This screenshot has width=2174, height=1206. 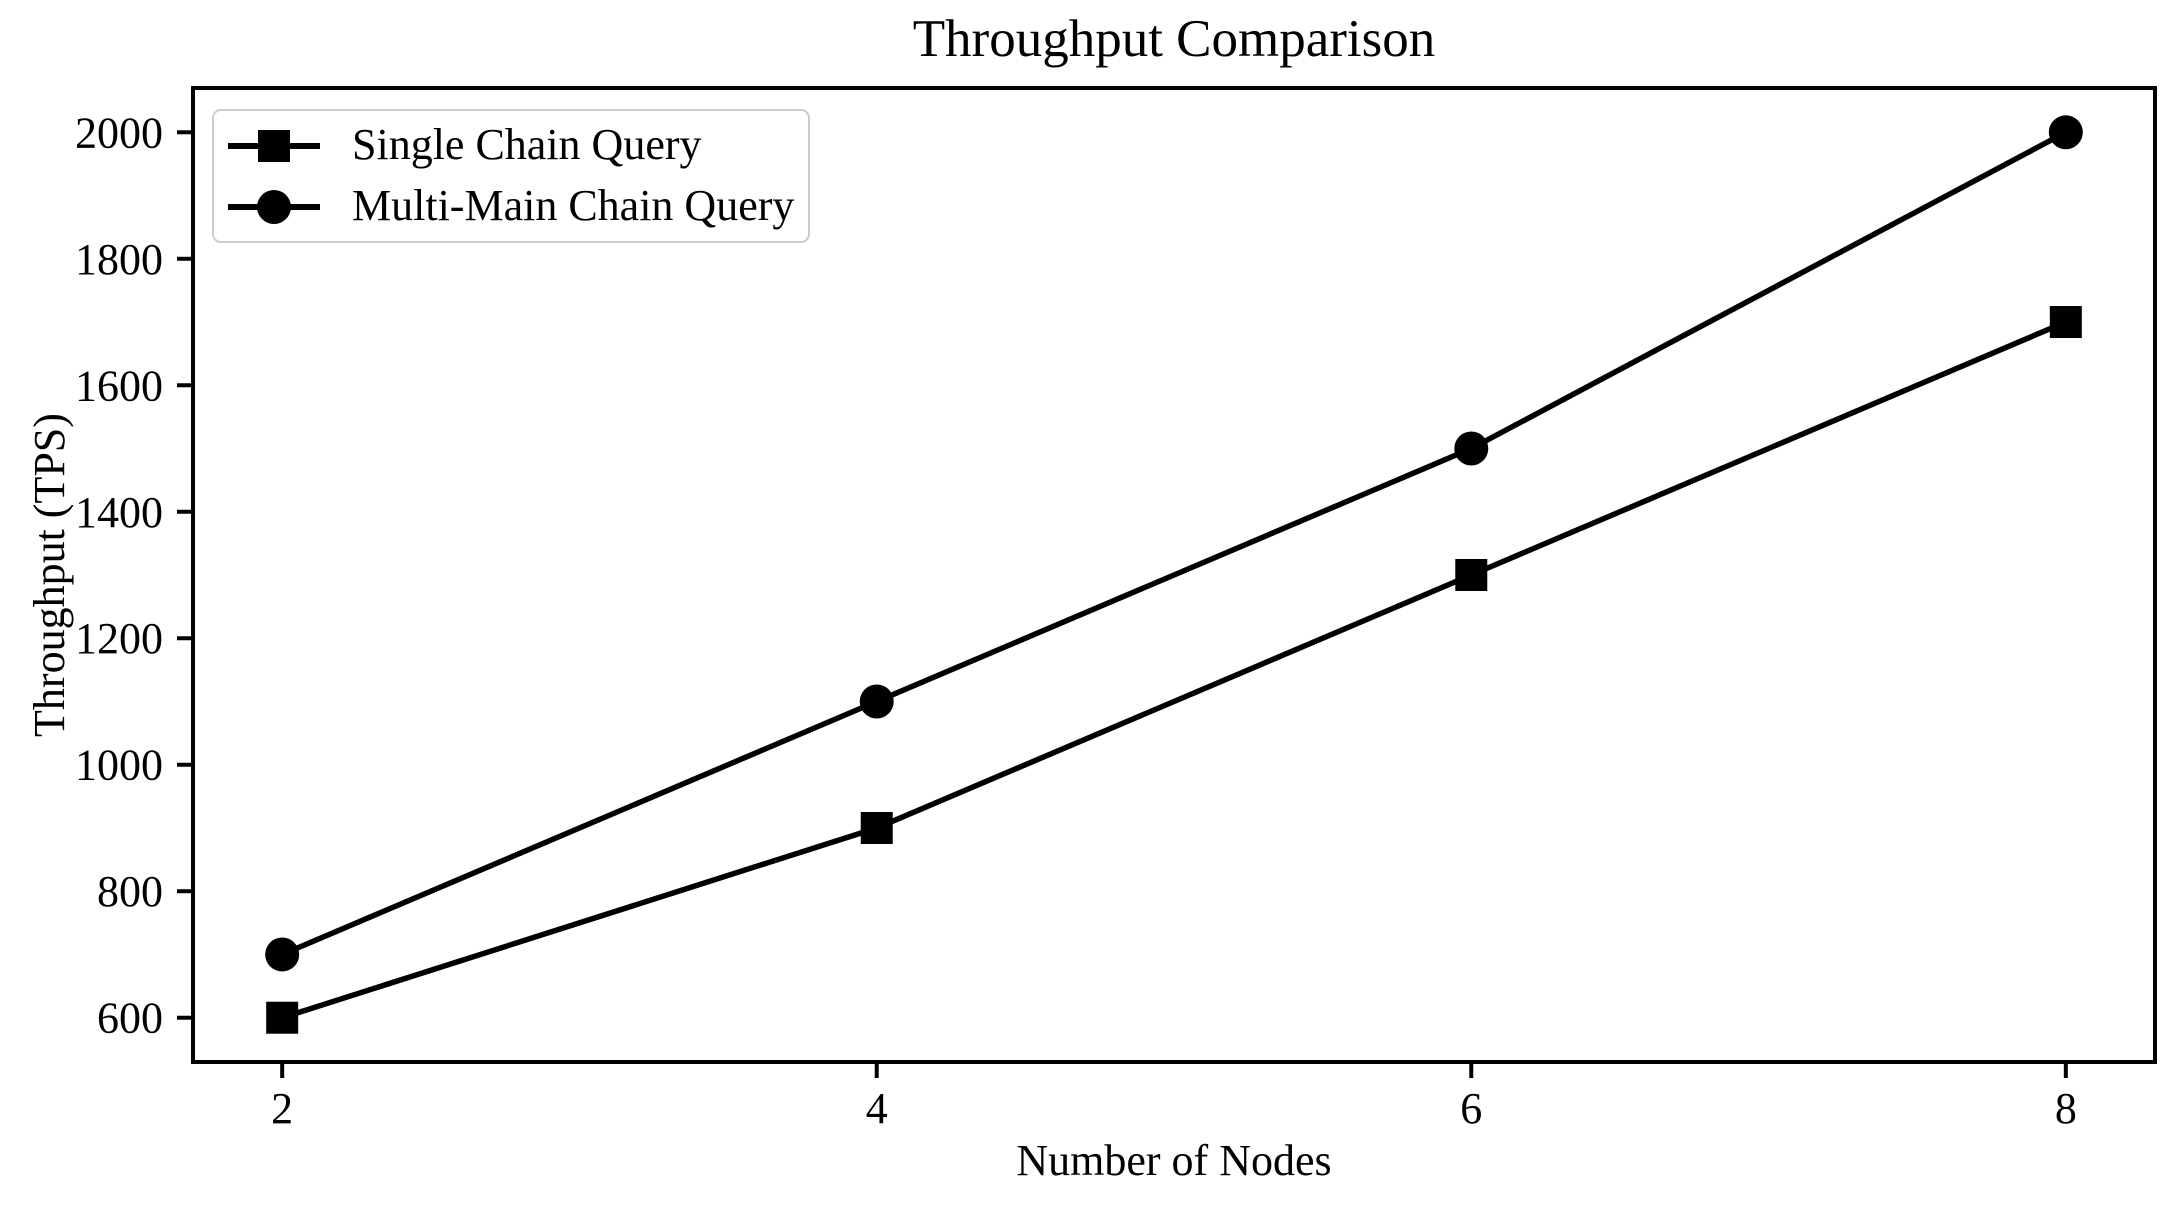 I want to click on legend-marker-square-icon, so click(x=274, y=145).